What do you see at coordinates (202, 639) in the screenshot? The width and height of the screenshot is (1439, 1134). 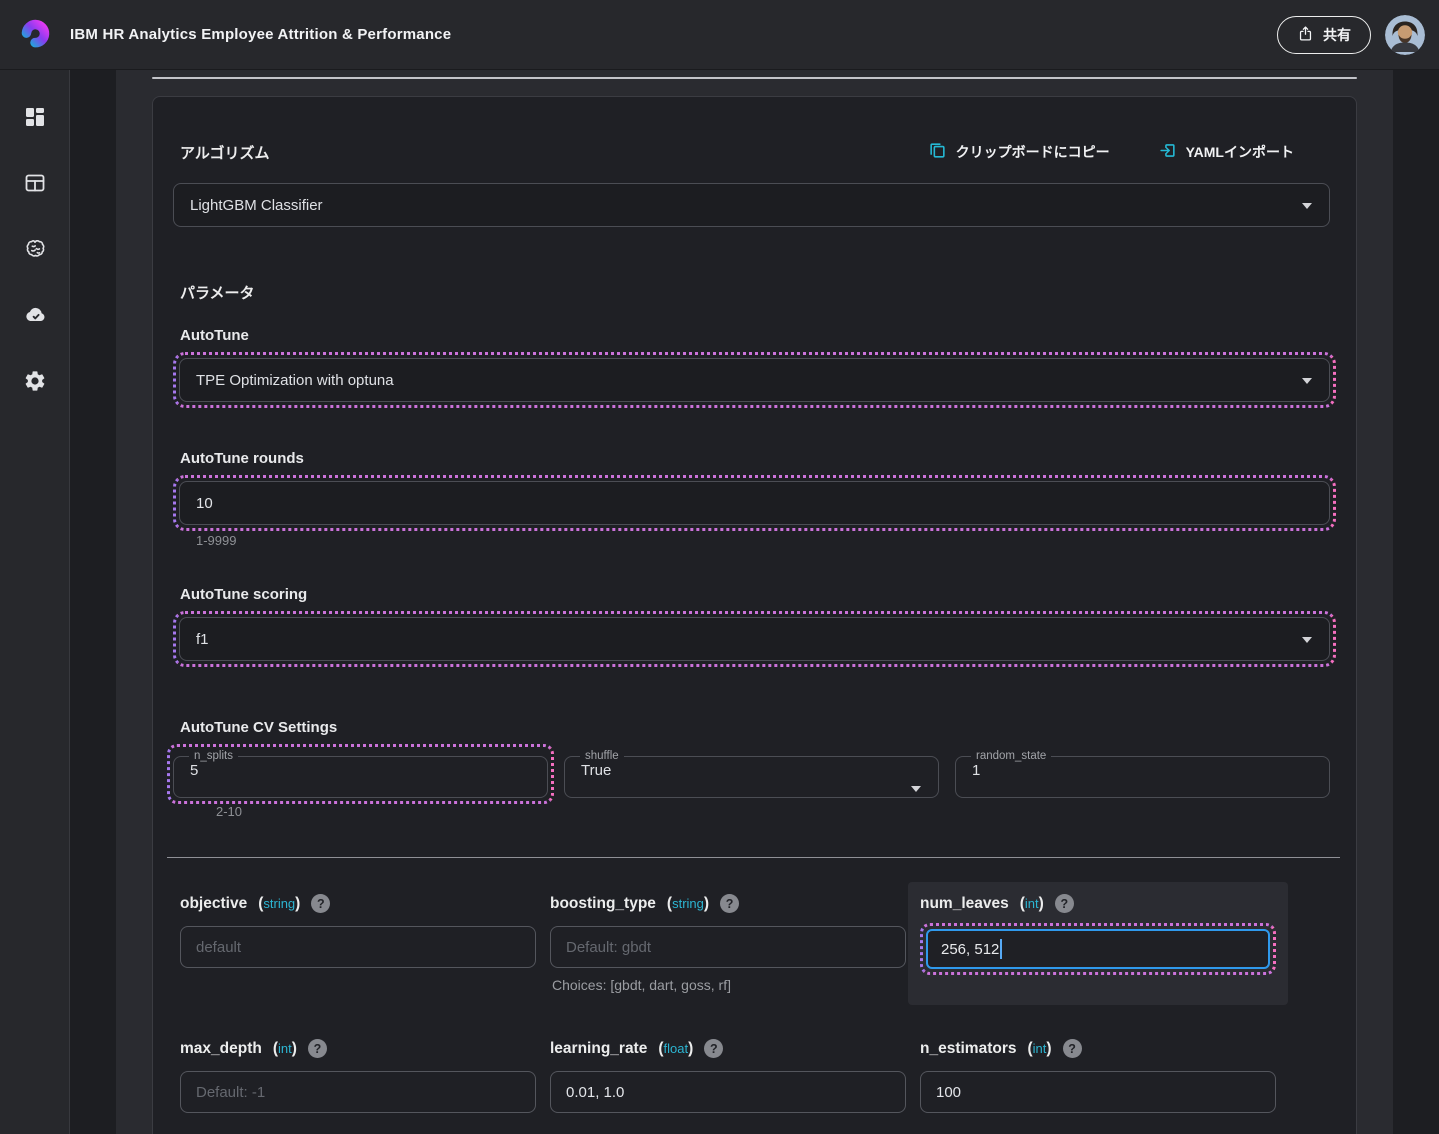 I see `autotune-scoring-value: f1` at bounding box center [202, 639].